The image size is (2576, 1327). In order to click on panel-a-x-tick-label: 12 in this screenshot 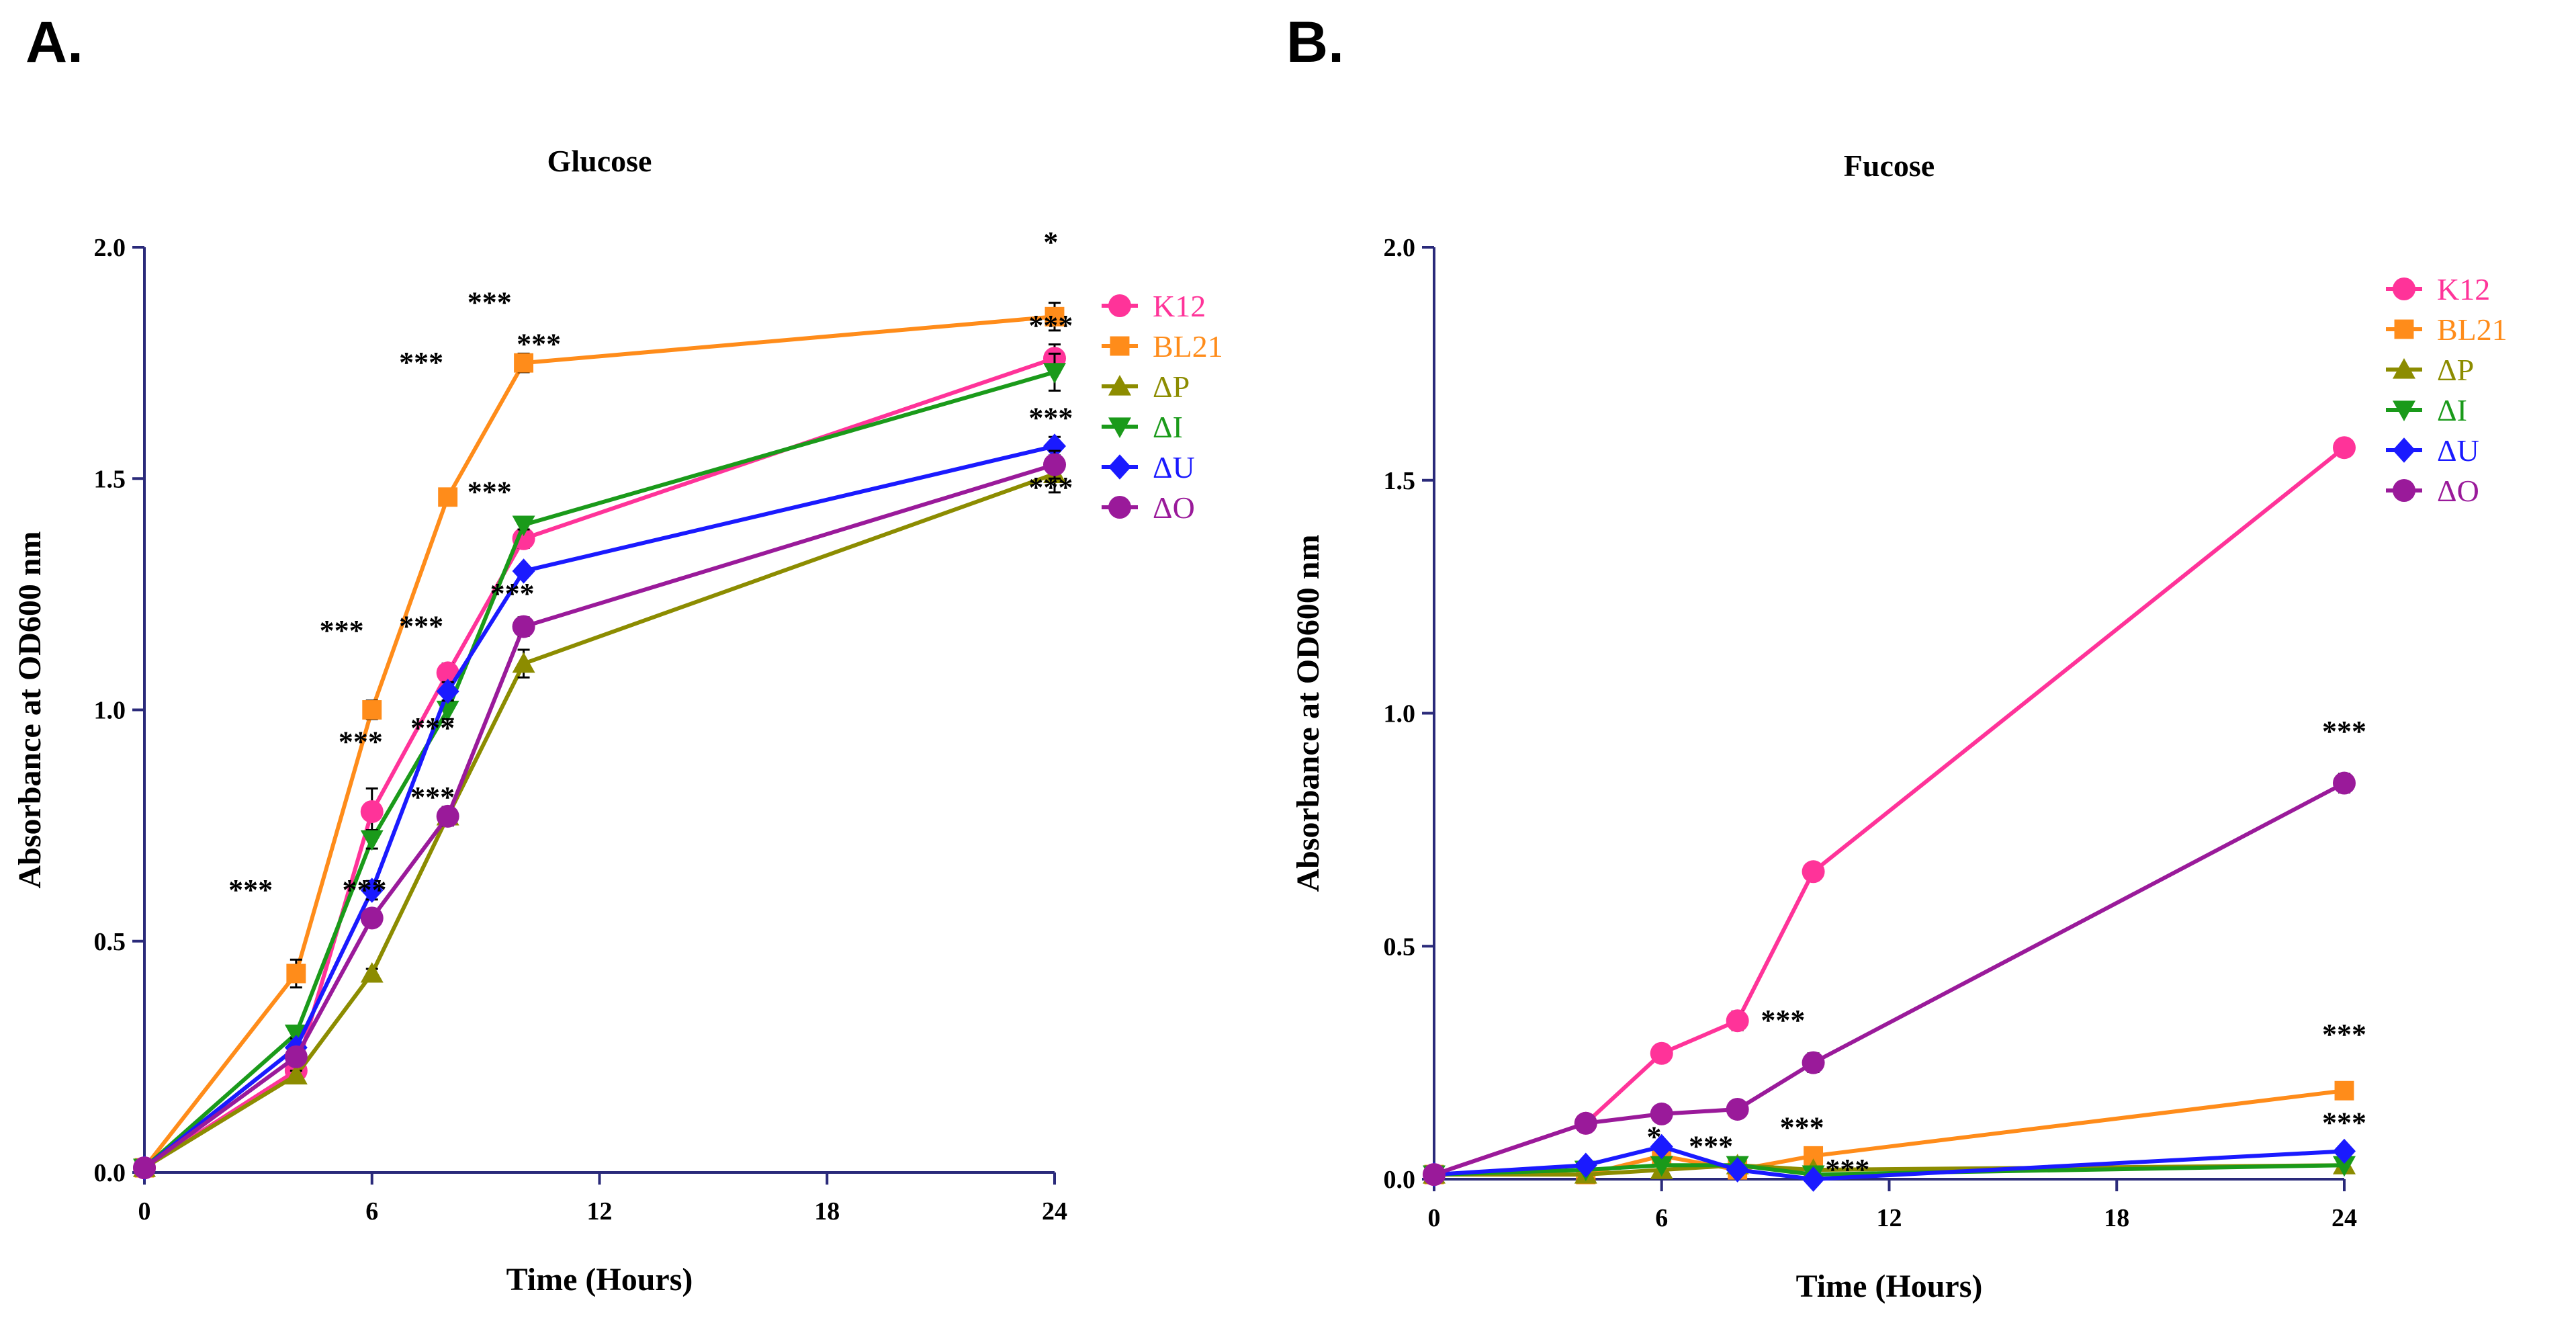, I will do `click(600, 1212)`.